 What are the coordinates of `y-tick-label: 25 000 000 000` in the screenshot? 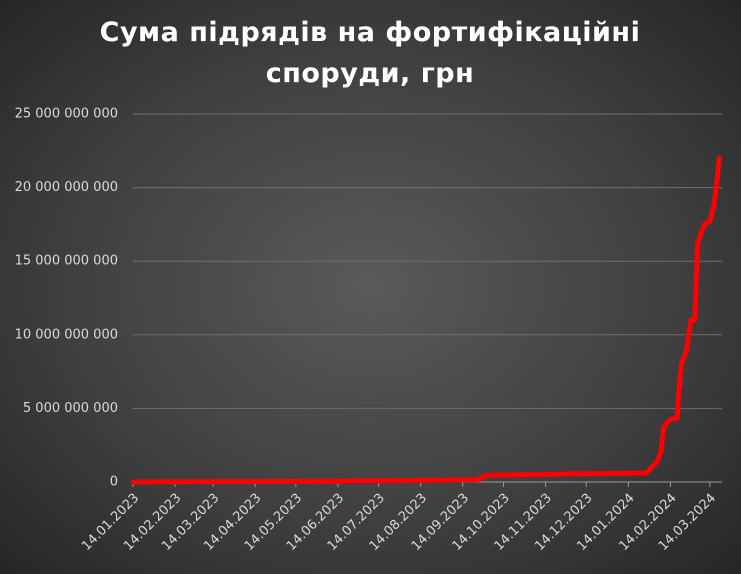 It's located at (66, 114).